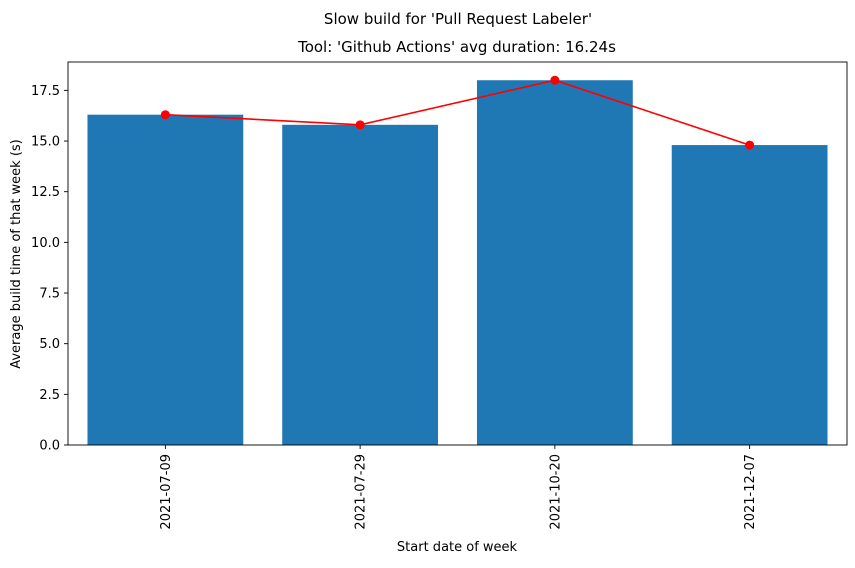  I want to click on x-tick-label: 2021-07-09, so click(166, 492).